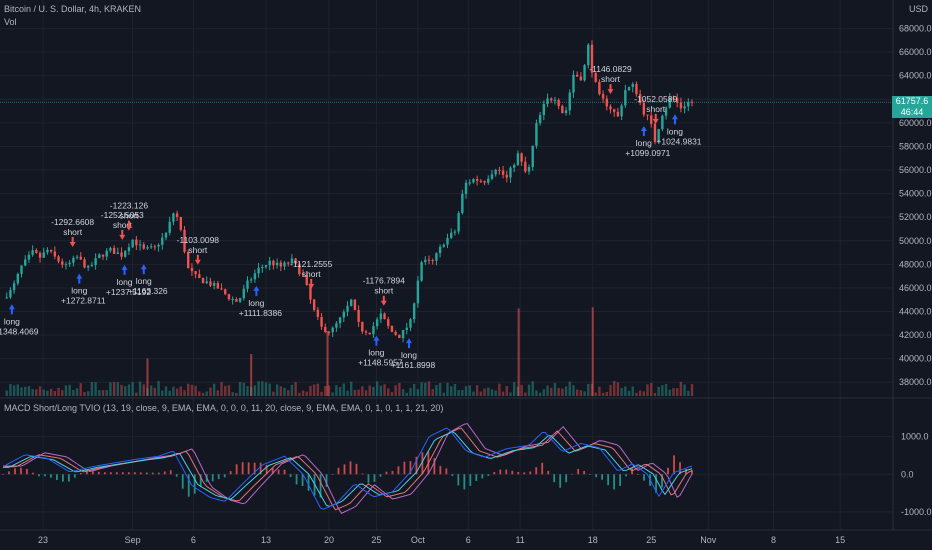 Image resolution: width=932 pixels, height=550 pixels. I want to click on price-tick-label: 50000.0, so click(915, 241).